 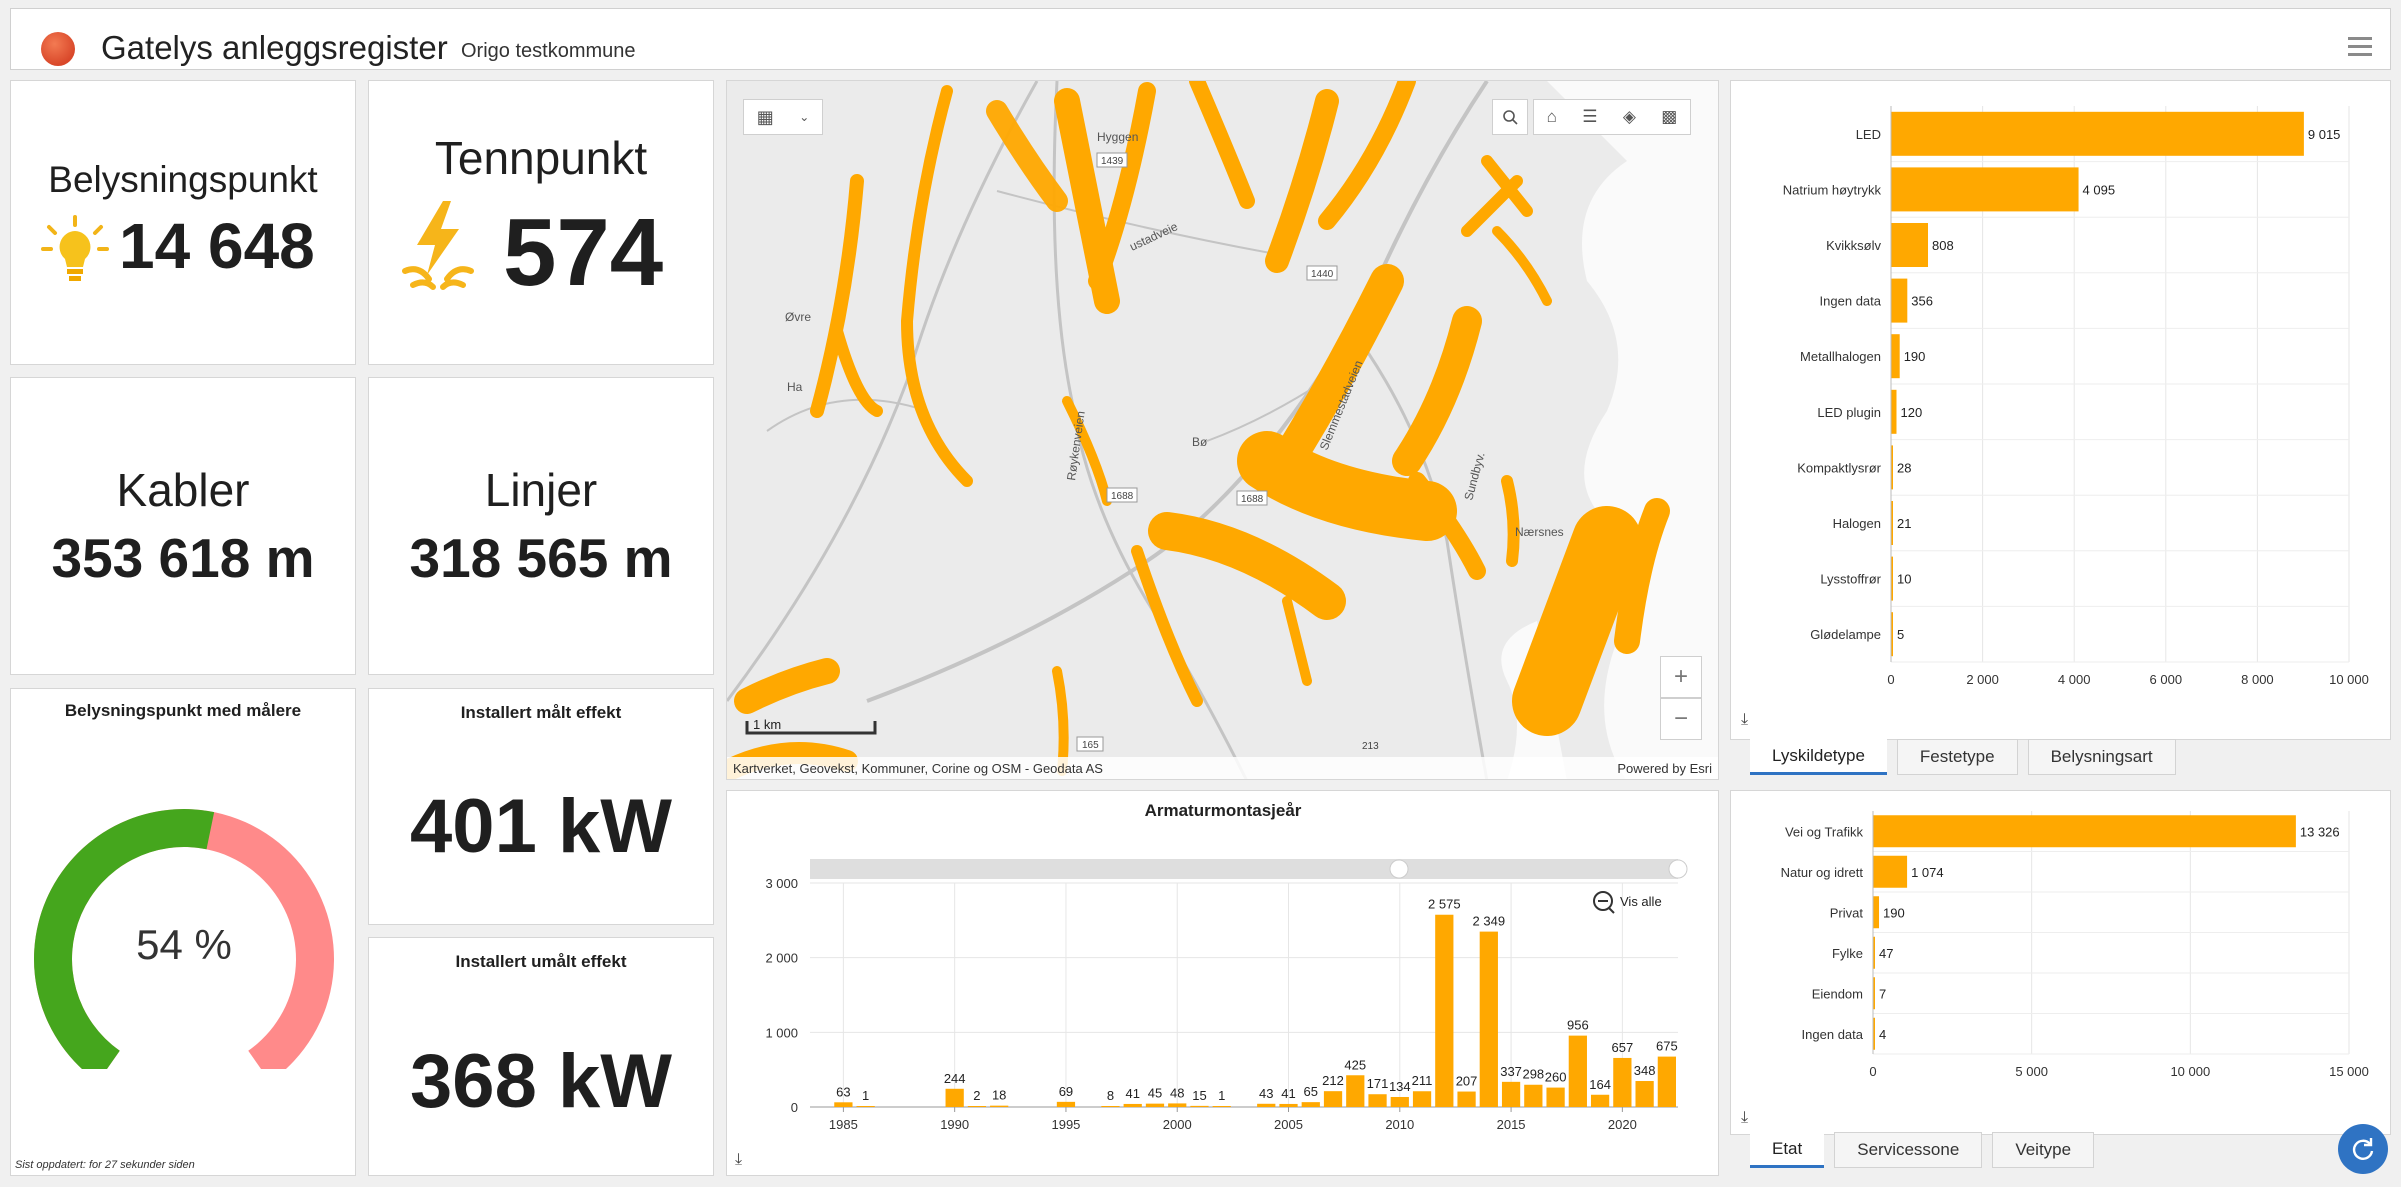 What do you see at coordinates (1578, 1025) in the screenshot?
I see `data-label: 956` at bounding box center [1578, 1025].